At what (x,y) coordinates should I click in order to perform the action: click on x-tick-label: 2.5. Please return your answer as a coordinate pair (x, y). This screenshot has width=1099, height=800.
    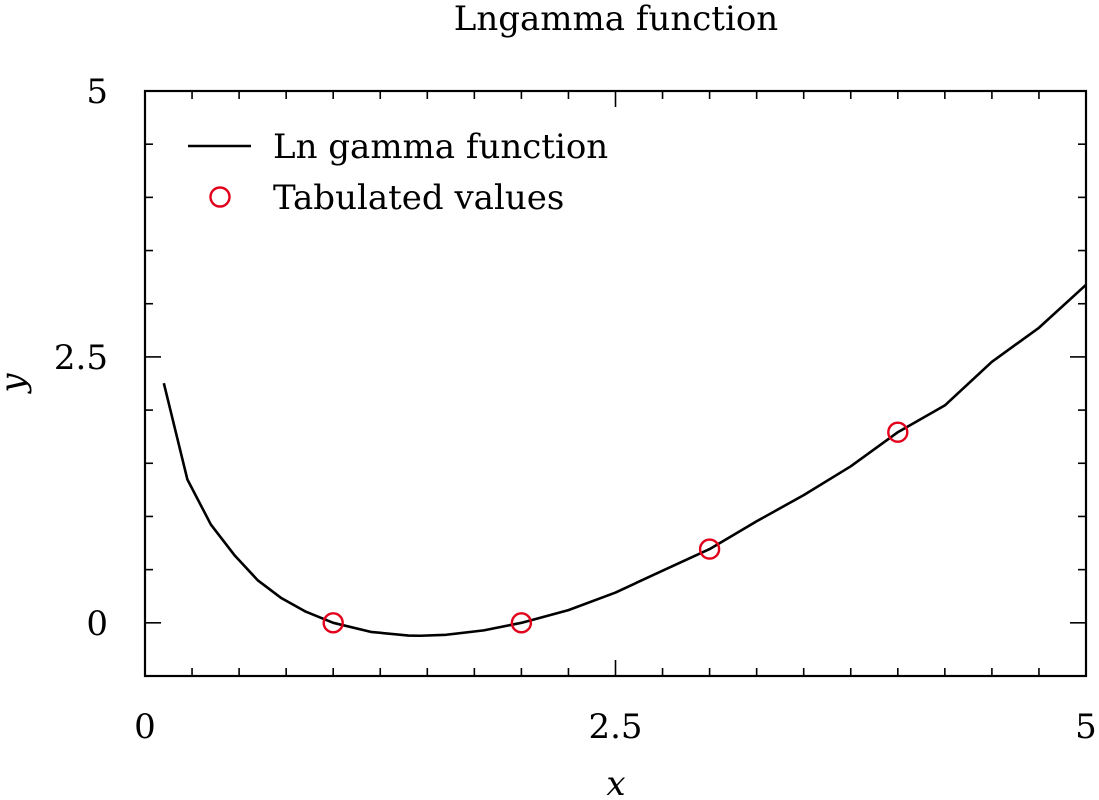
    Looking at the image, I should click on (615, 727).